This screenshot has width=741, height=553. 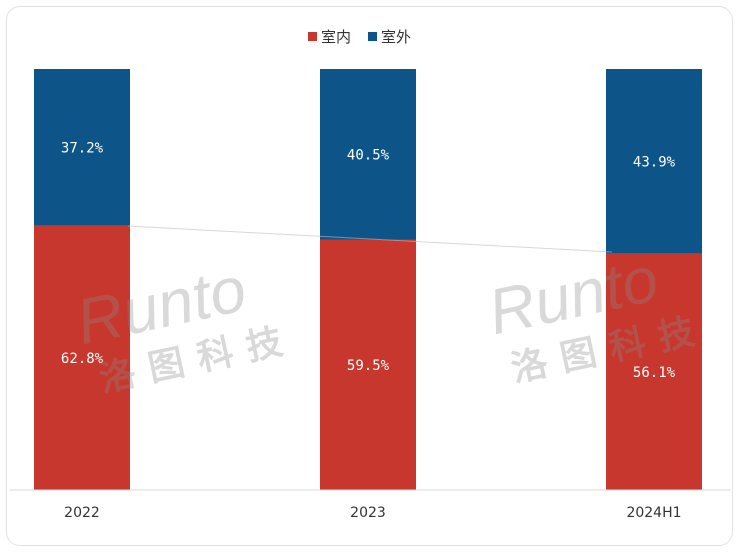 I want to click on data-label-indoor-2022: 62.8%, so click(x=82, y=359).